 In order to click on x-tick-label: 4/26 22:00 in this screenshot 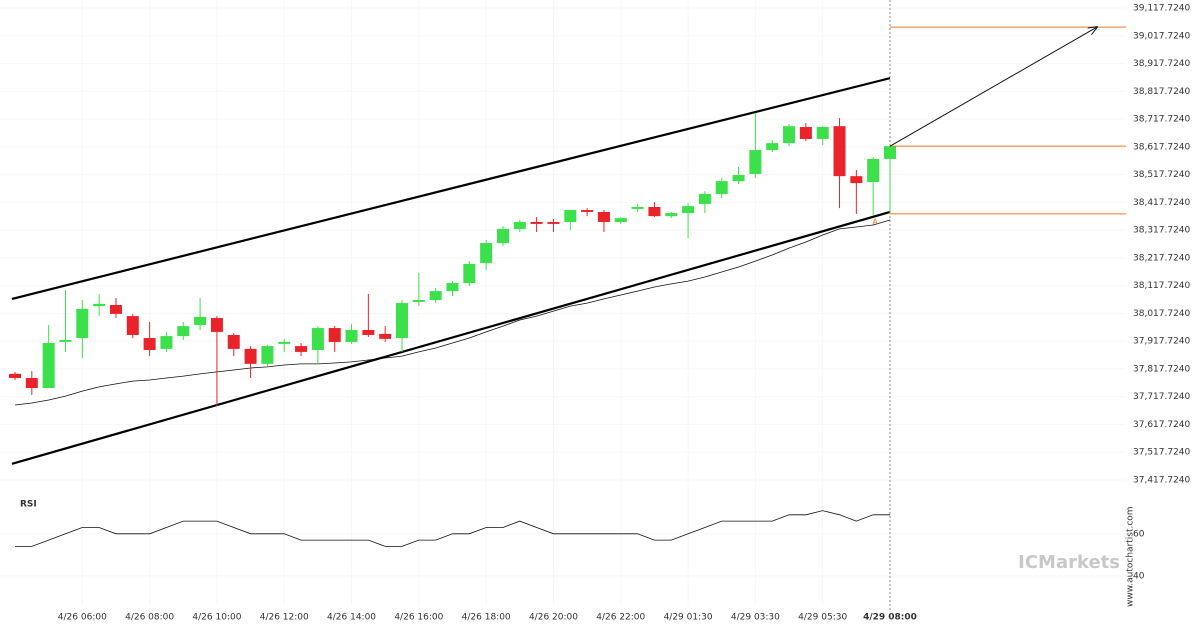, I will do `click(620, 618)`.